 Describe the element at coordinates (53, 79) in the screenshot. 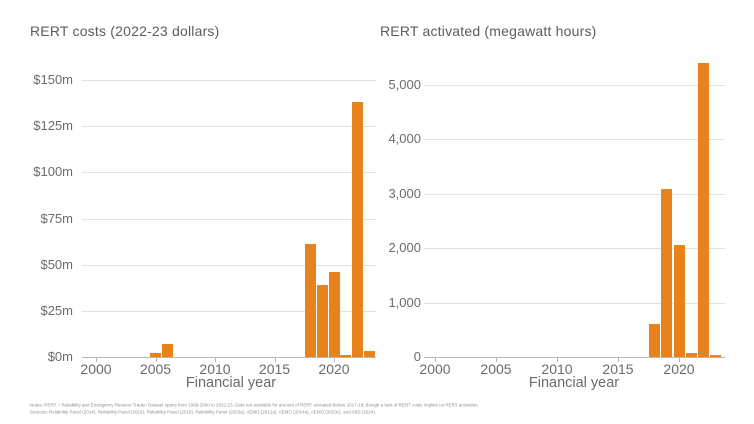

I see `y-tick-label: $150m` at that location.